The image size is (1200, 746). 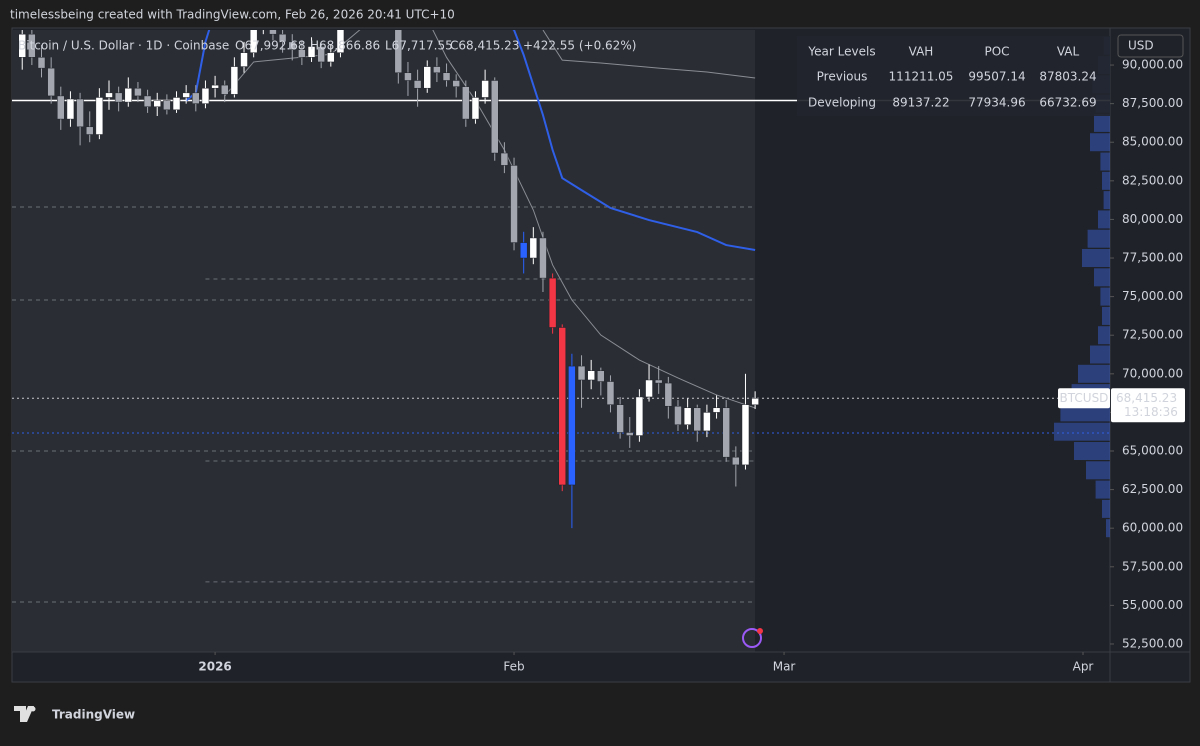 What do you see at coordinates (579, 46) in the screenshot?
I see `legend-change: +422.55 (+0.62%)` at bounding box center [579, 46].